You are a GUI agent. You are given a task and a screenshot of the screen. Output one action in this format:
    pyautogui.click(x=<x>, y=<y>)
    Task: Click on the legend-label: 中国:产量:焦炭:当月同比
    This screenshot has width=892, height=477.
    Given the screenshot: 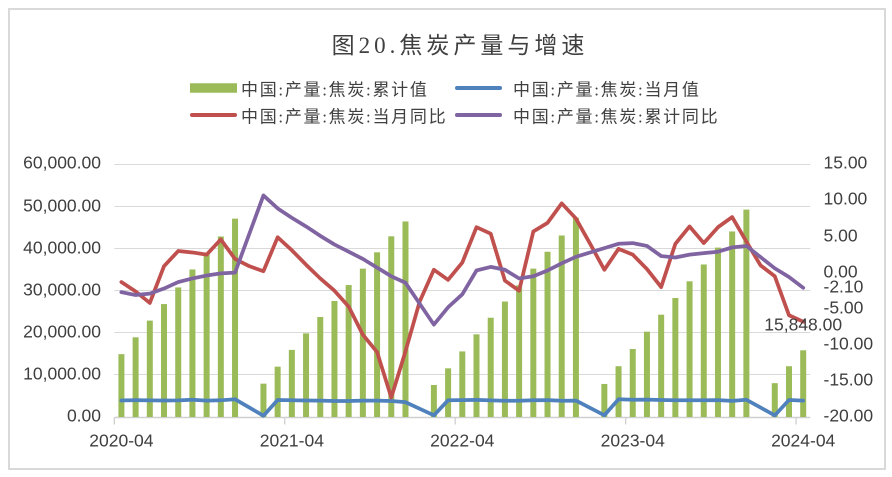 What is the action you would take?
    pyautogui.click(x=344, y=116)
    